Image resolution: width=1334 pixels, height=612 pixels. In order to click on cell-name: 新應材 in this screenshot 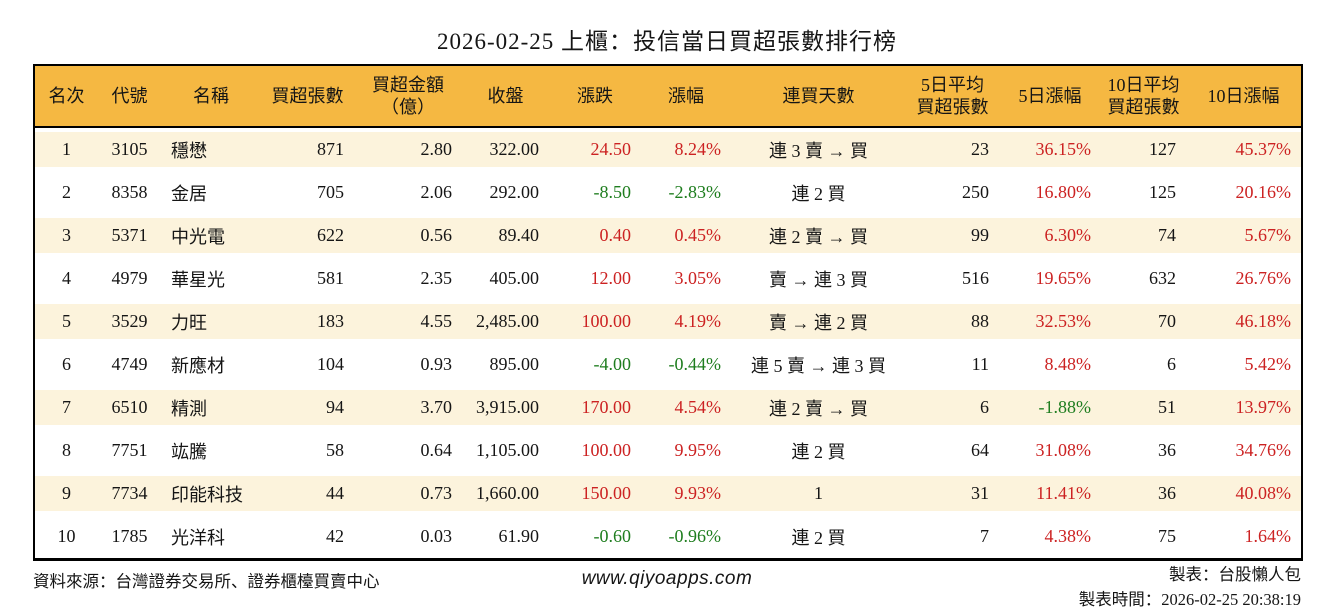, I will do `click(198, 365)`.